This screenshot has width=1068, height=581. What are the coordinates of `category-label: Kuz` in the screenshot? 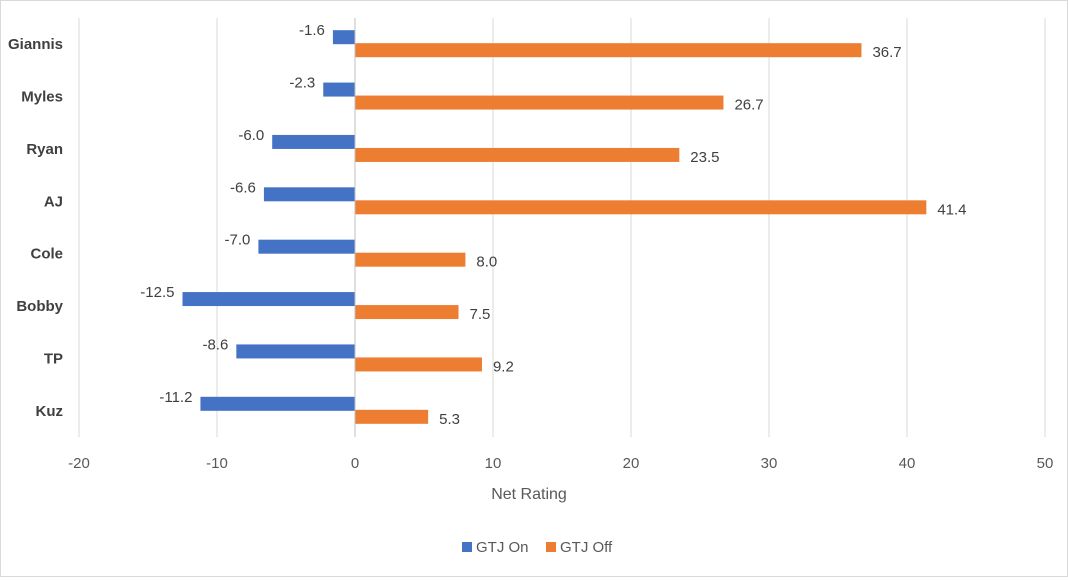 It's located at (50, 411).